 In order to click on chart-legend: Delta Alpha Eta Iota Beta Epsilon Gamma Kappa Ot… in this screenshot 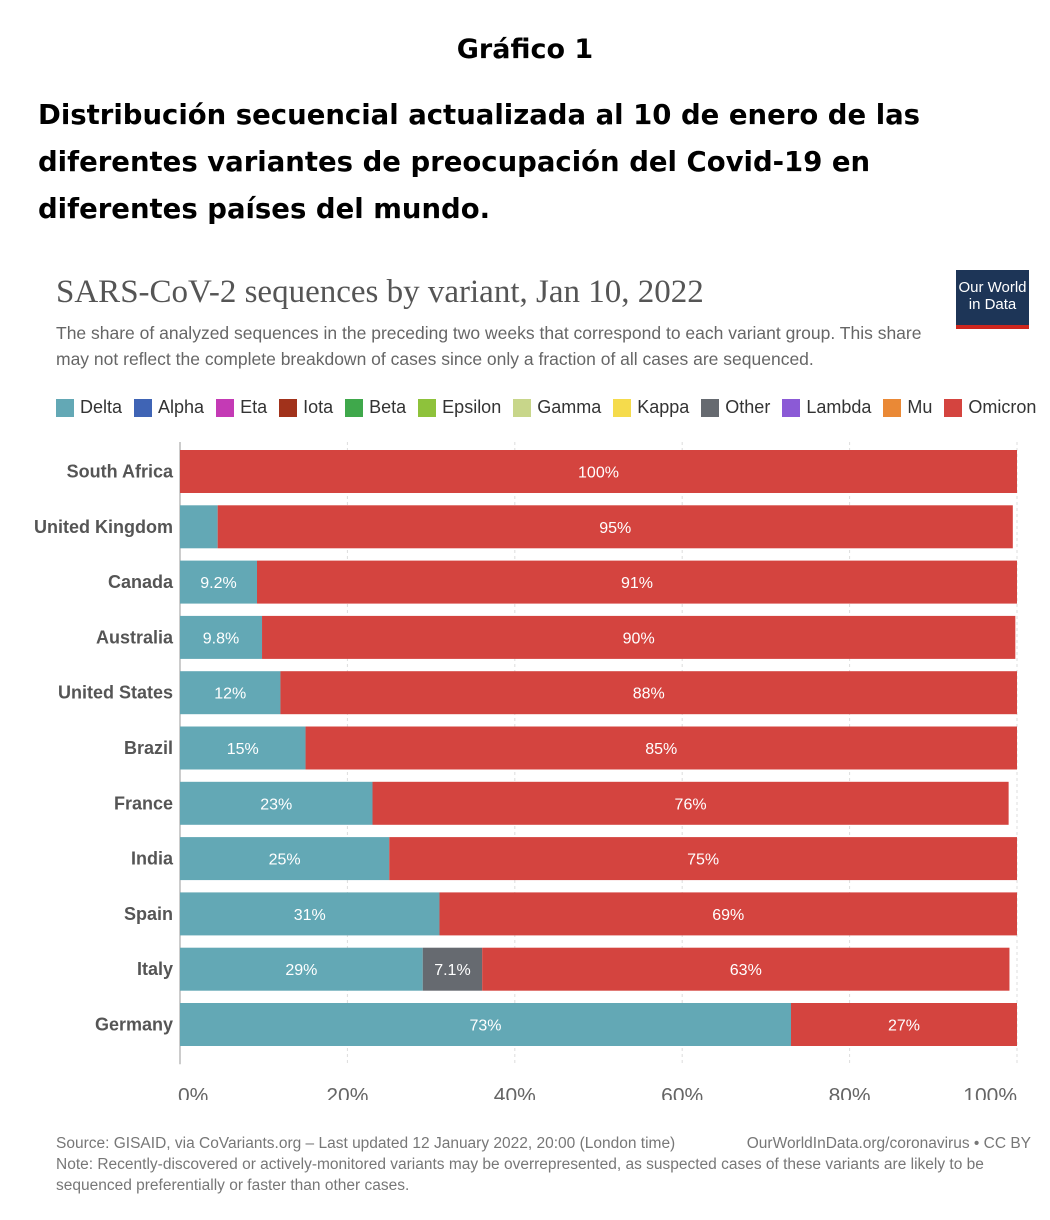, I will do `click(552, 407)`.